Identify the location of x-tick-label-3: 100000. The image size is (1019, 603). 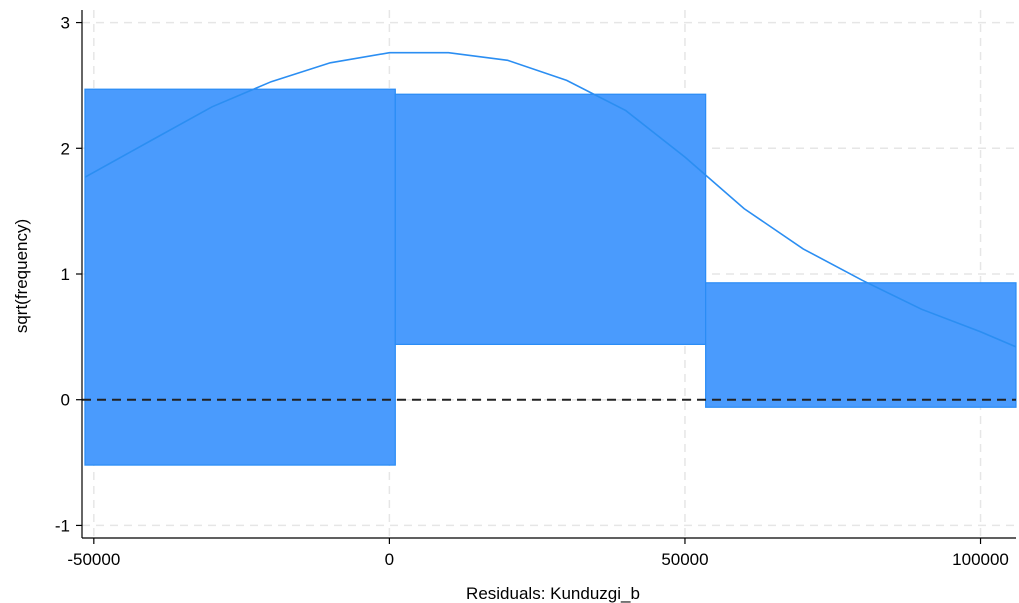
(980, 559).